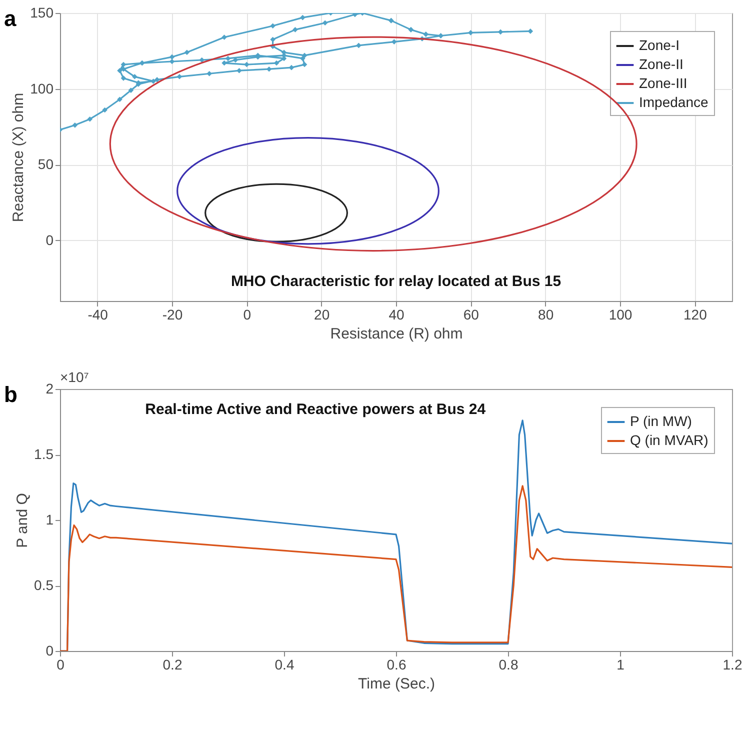  Describe the element at coordinates (546, 314) in the screenshot. I see `x-tick-label: 80` at that location.